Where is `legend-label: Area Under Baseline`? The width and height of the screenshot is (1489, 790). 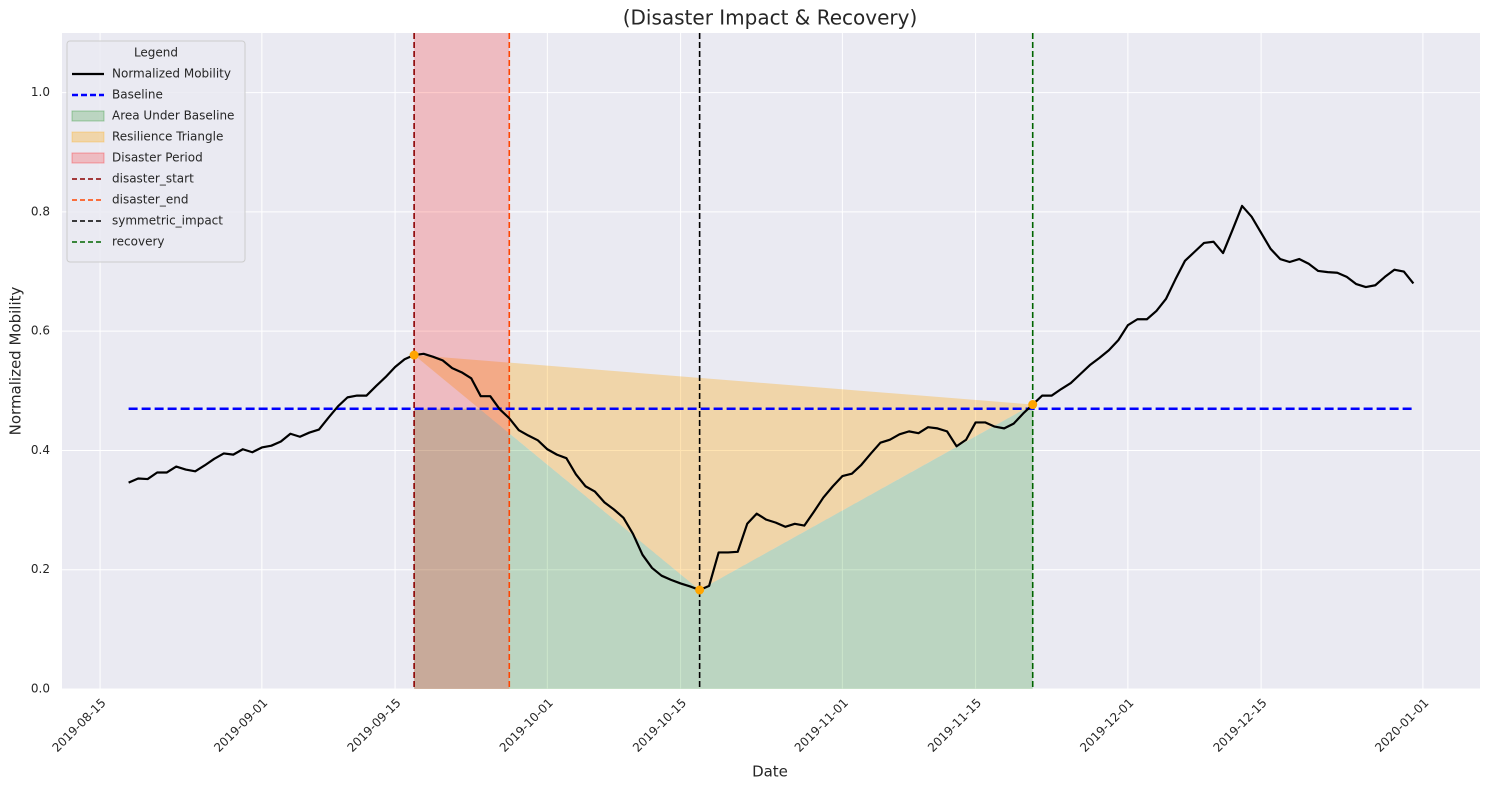
legend-label: Area Under Baseline is located at coordinates (173, 116).